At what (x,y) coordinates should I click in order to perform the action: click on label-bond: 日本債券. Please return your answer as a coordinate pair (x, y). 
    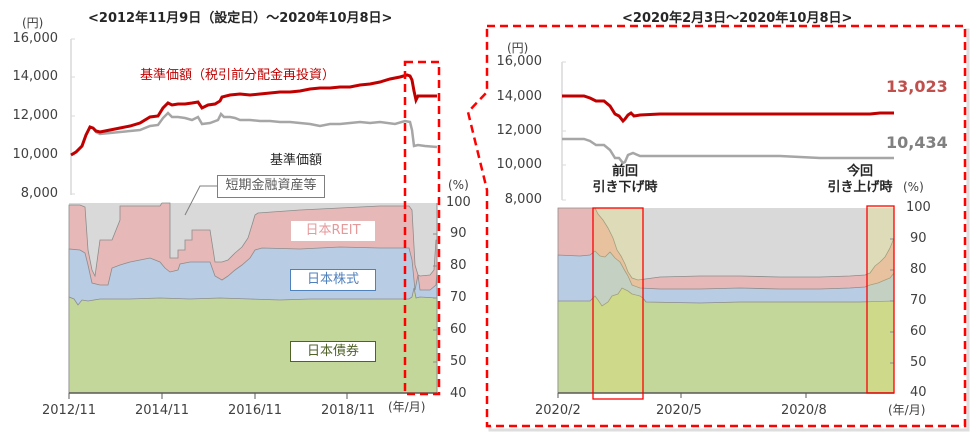
    Looking at the image, I should click on (333, 351).